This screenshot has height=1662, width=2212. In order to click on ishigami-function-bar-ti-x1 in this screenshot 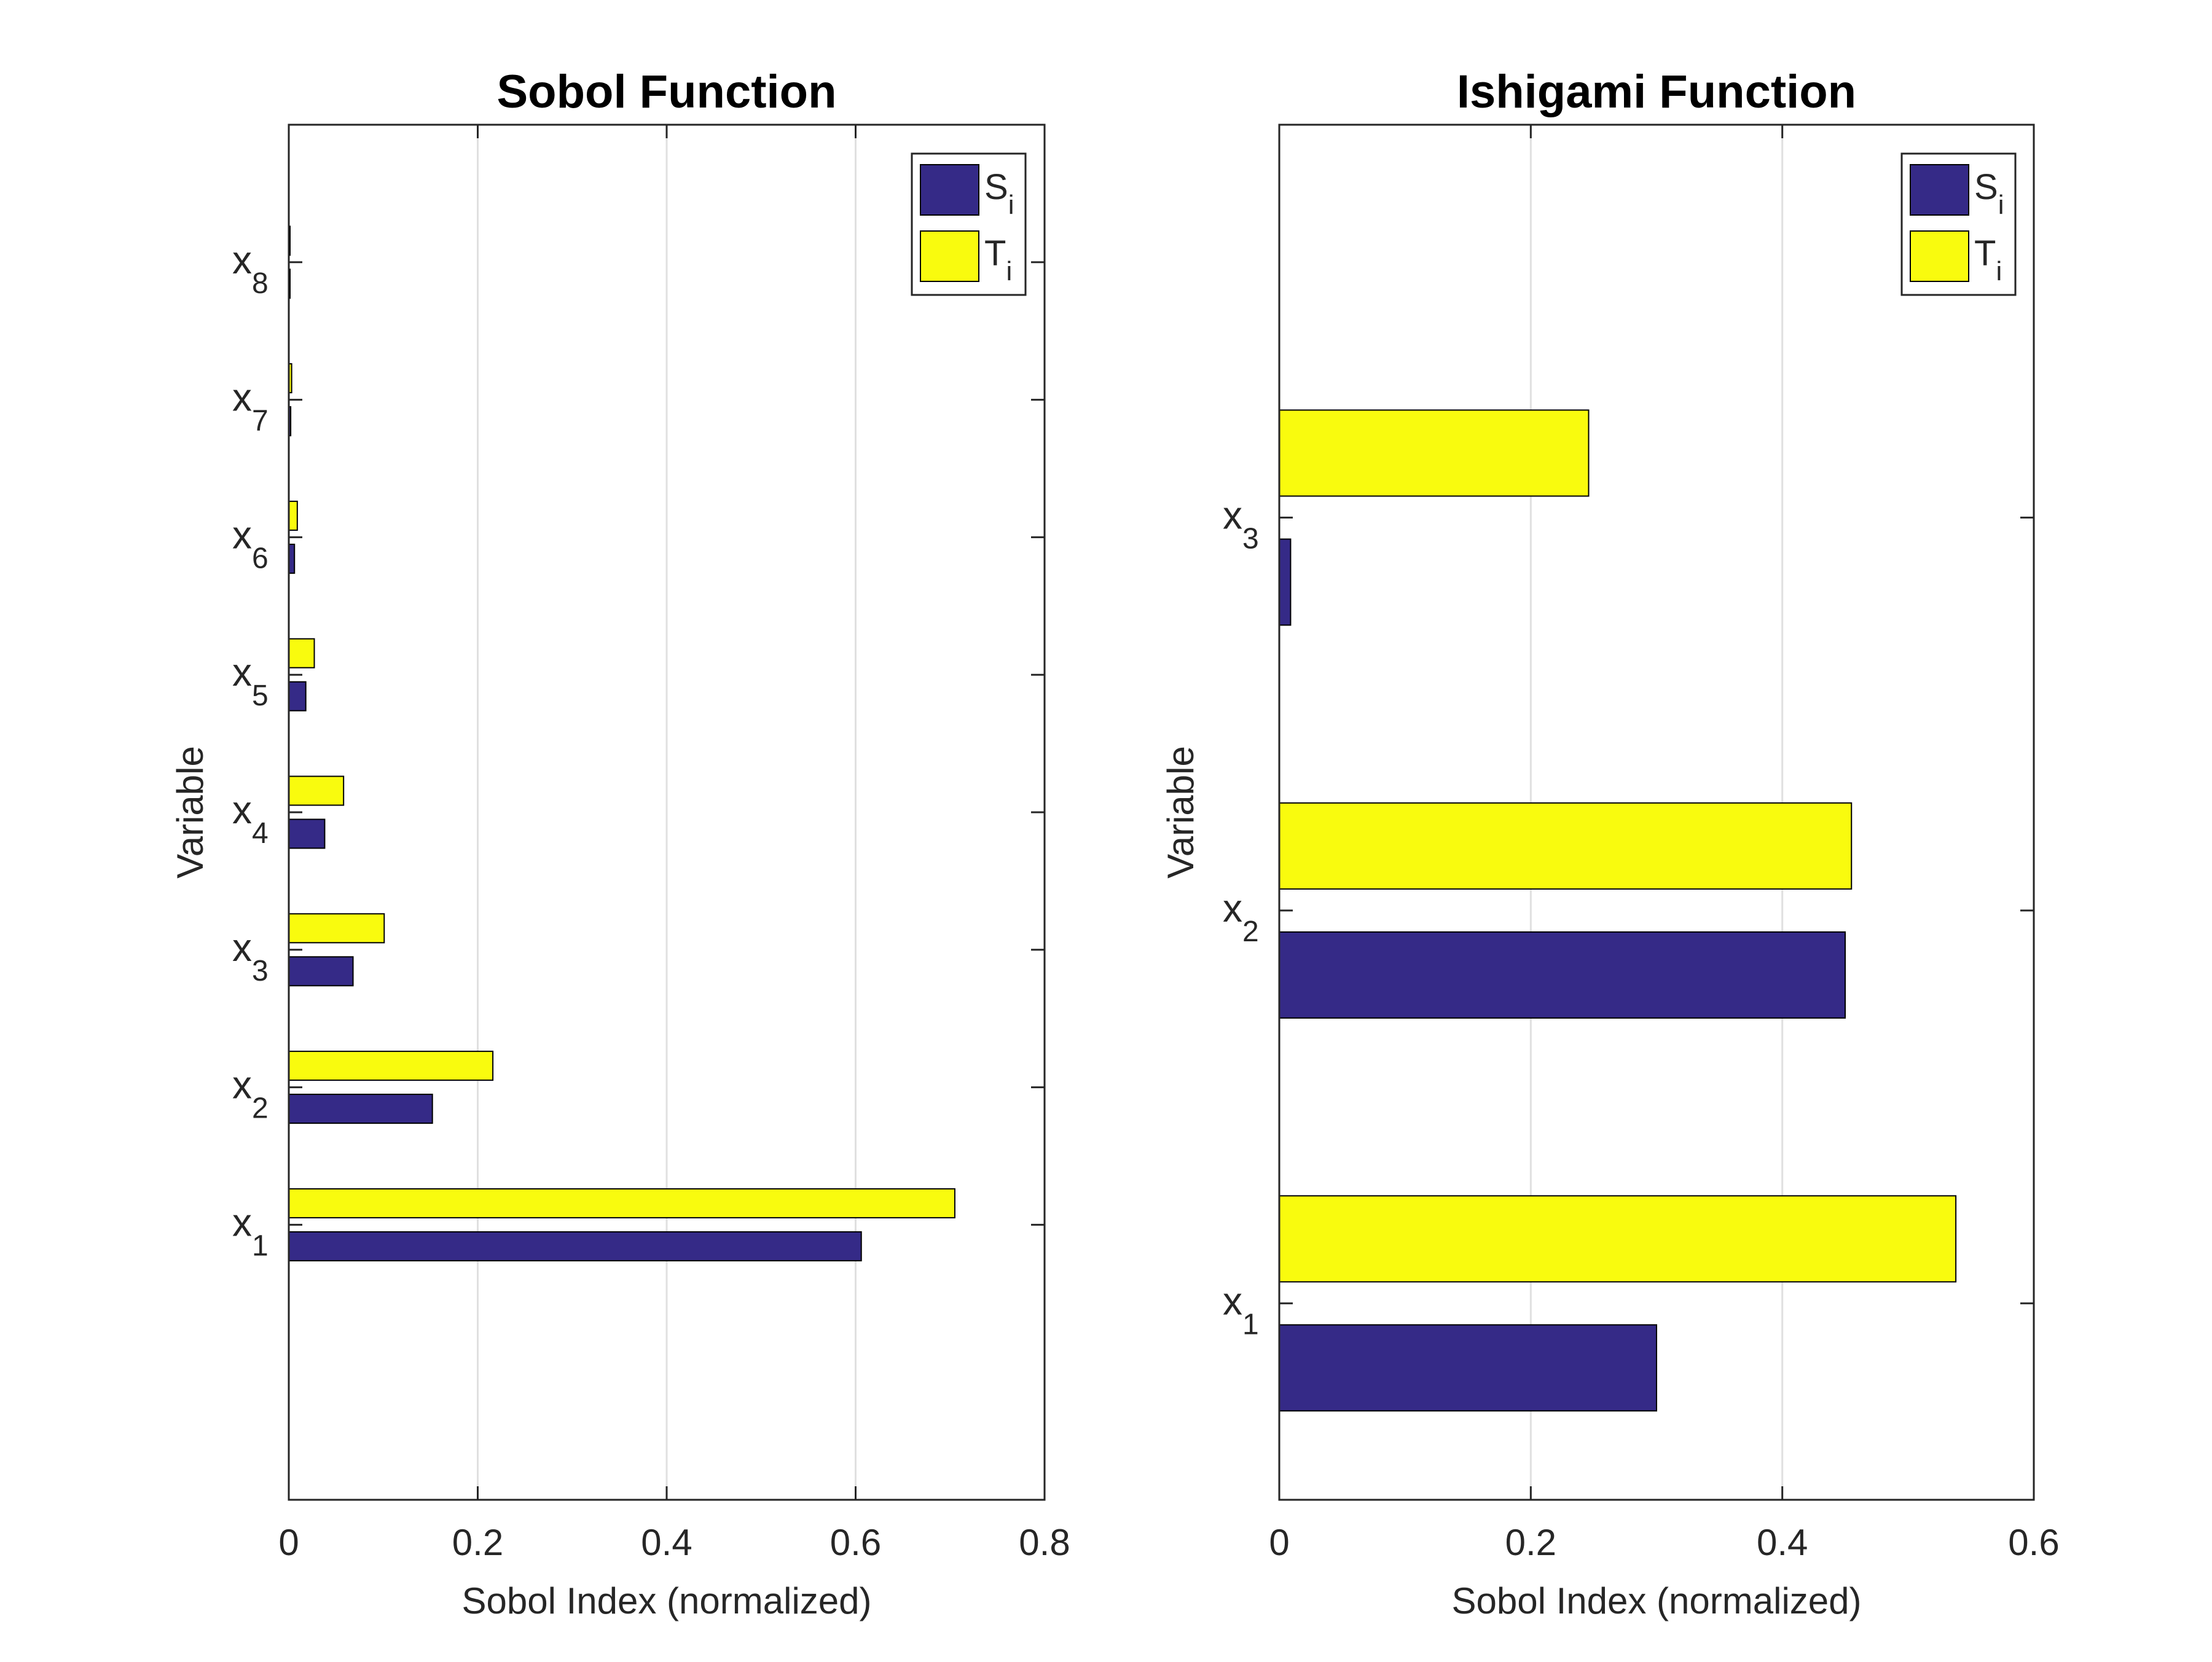, I will do `click(1618, 1239)`.